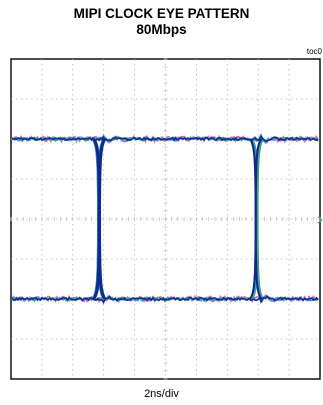  I want to click on trace-noise-cyan-edge-rising, so click(257, 219).